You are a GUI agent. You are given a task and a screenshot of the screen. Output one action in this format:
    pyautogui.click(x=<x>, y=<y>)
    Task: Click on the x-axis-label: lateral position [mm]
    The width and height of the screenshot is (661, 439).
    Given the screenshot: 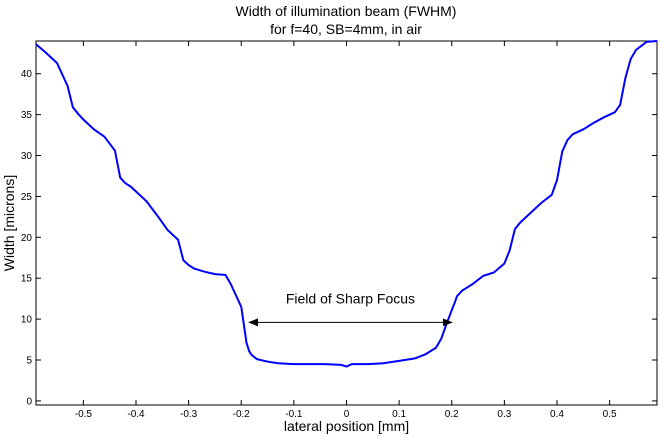 What is the action you would take?
    pyautogui.click(x=346, y=426)
    